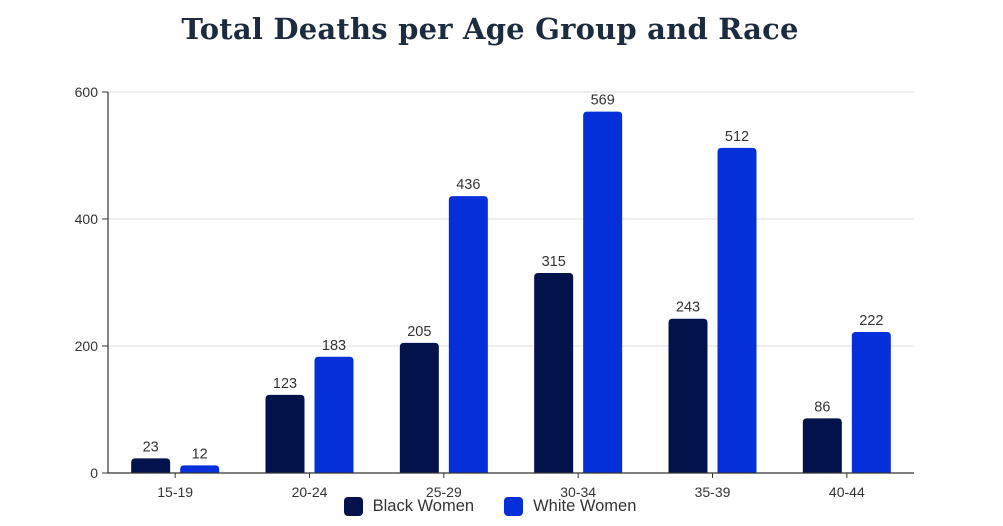 Image resolution: width=1003 pixels, height=526 pixels. Describe the element at coordinates (688, 308) in the screenshot. I see `data-label-black-women: 243` at that location.